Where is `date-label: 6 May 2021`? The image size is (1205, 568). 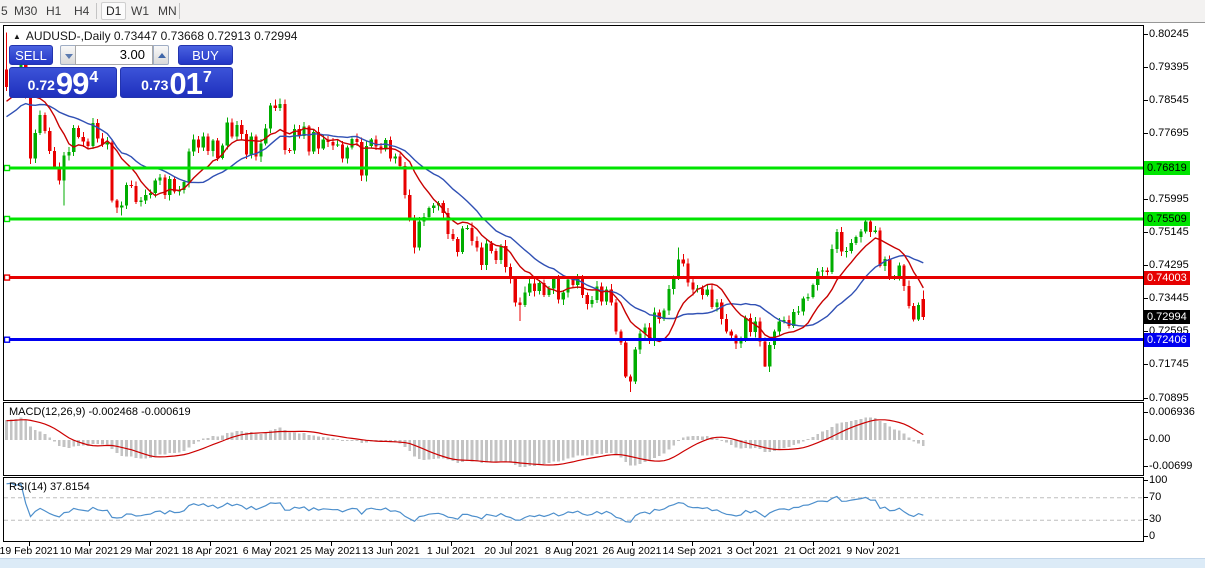 date-label: 6 May 2021 is located at coordinates (270, 551).